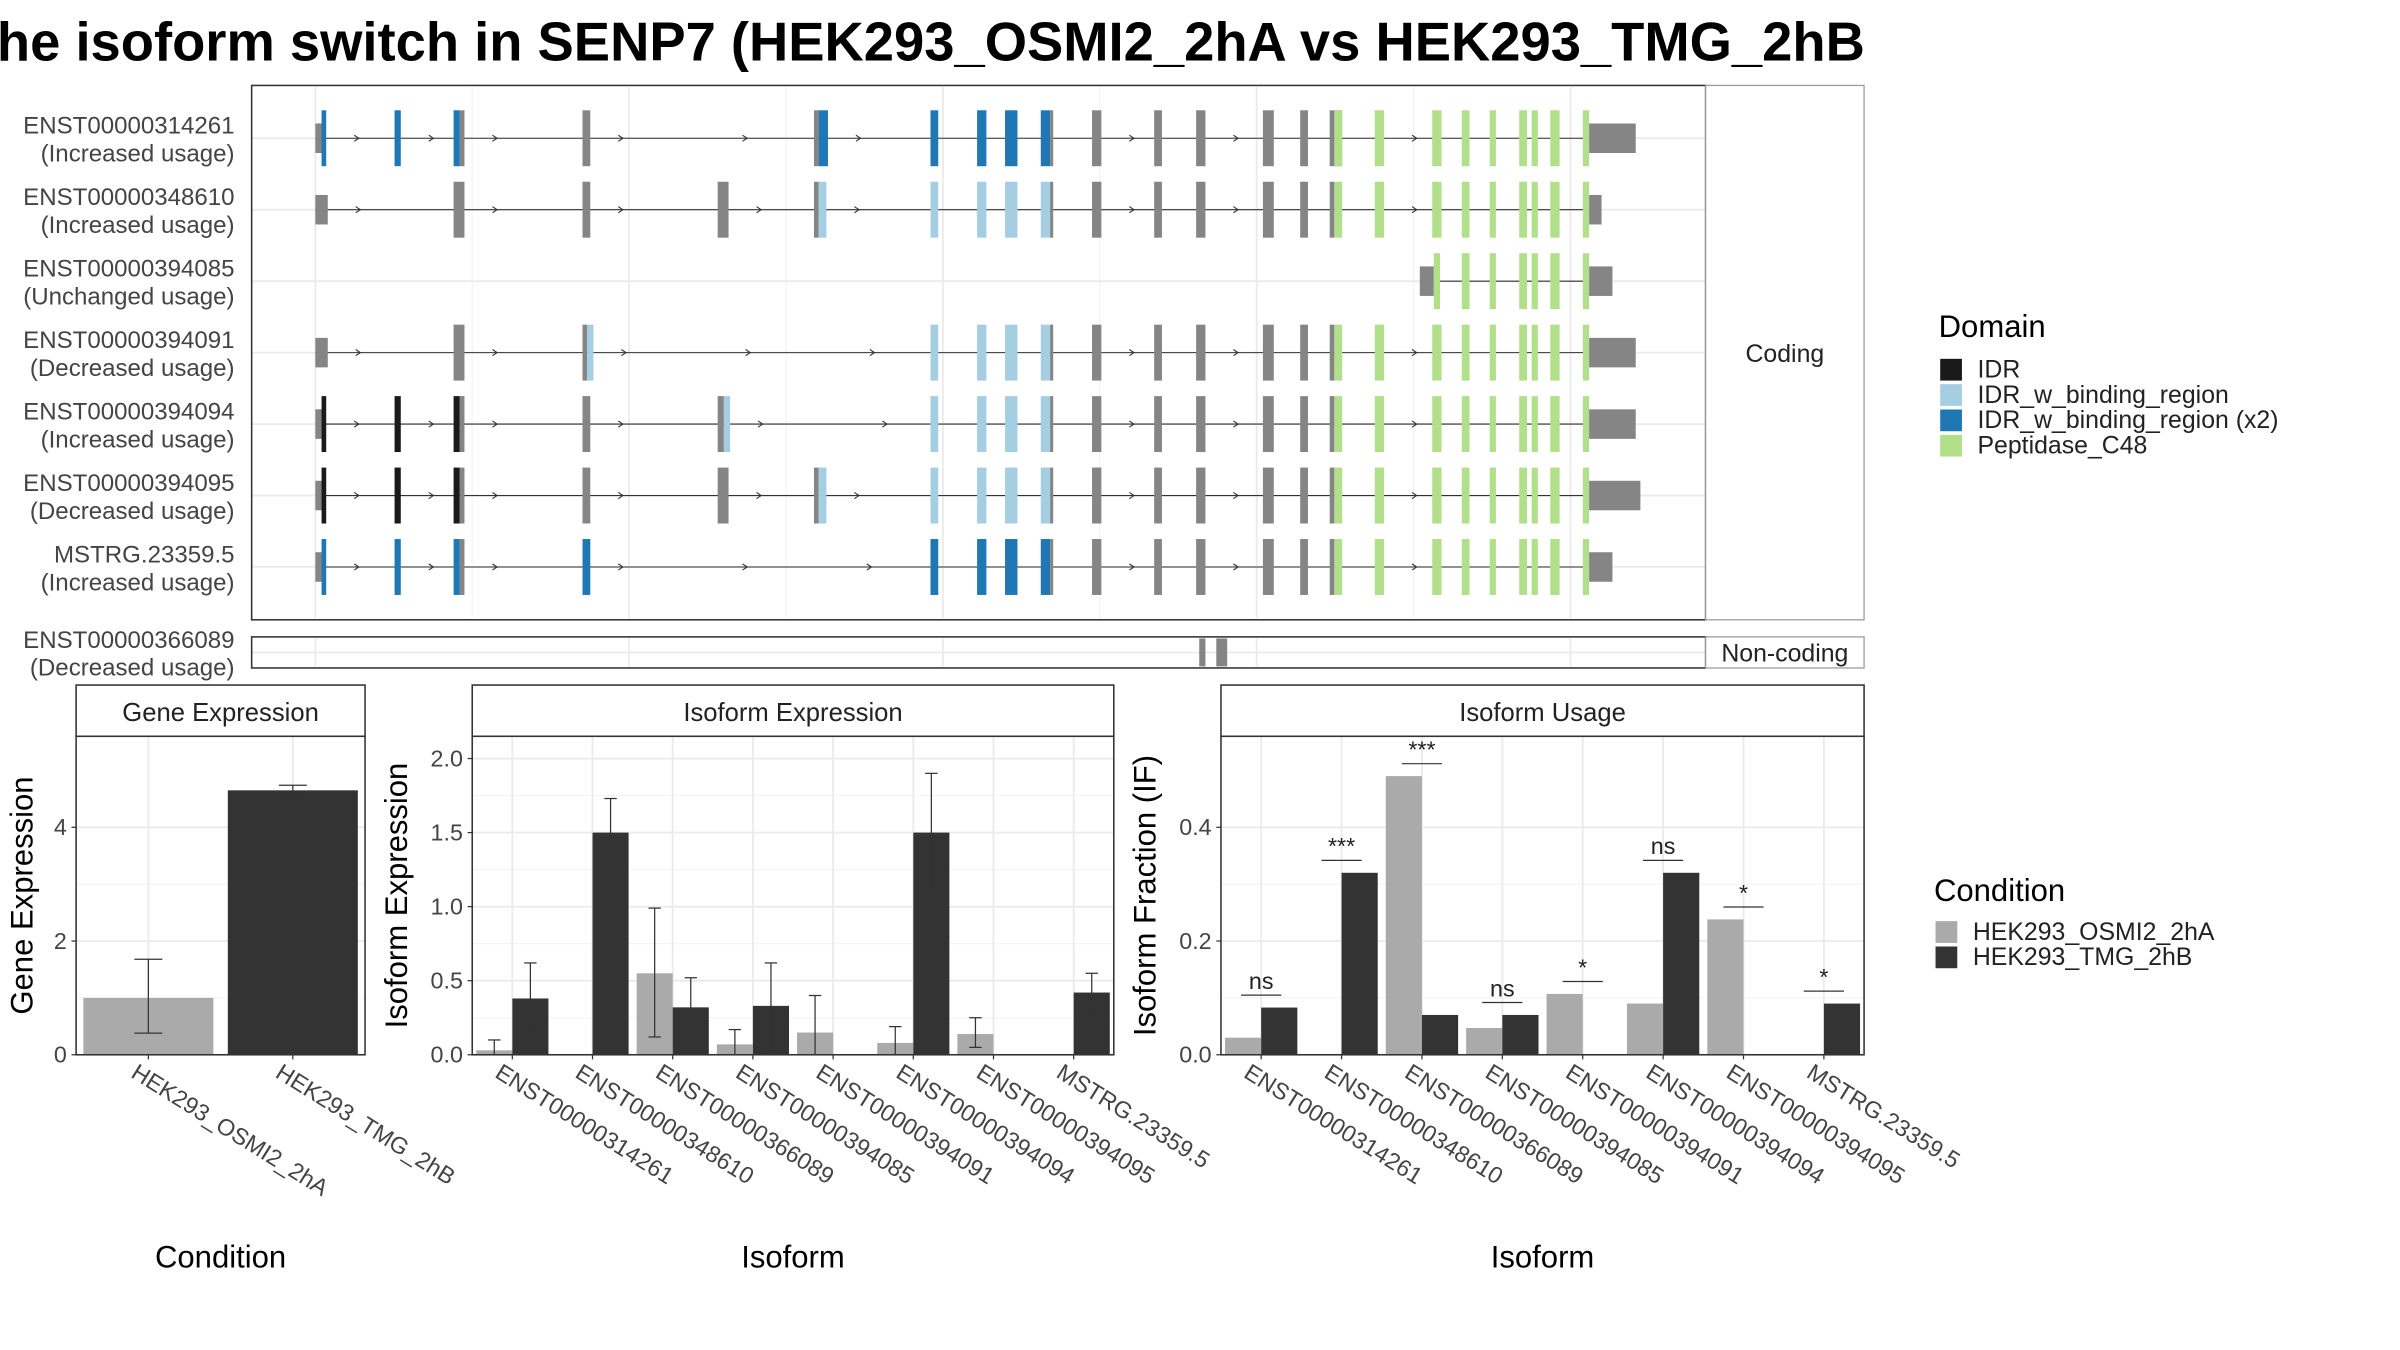 This screenshot has width=2400, height=1350. What do you see at coordinates (447, 980) in the screenshot?
I see `y-tick-label: 0.5` at bounding box center [447, 980].